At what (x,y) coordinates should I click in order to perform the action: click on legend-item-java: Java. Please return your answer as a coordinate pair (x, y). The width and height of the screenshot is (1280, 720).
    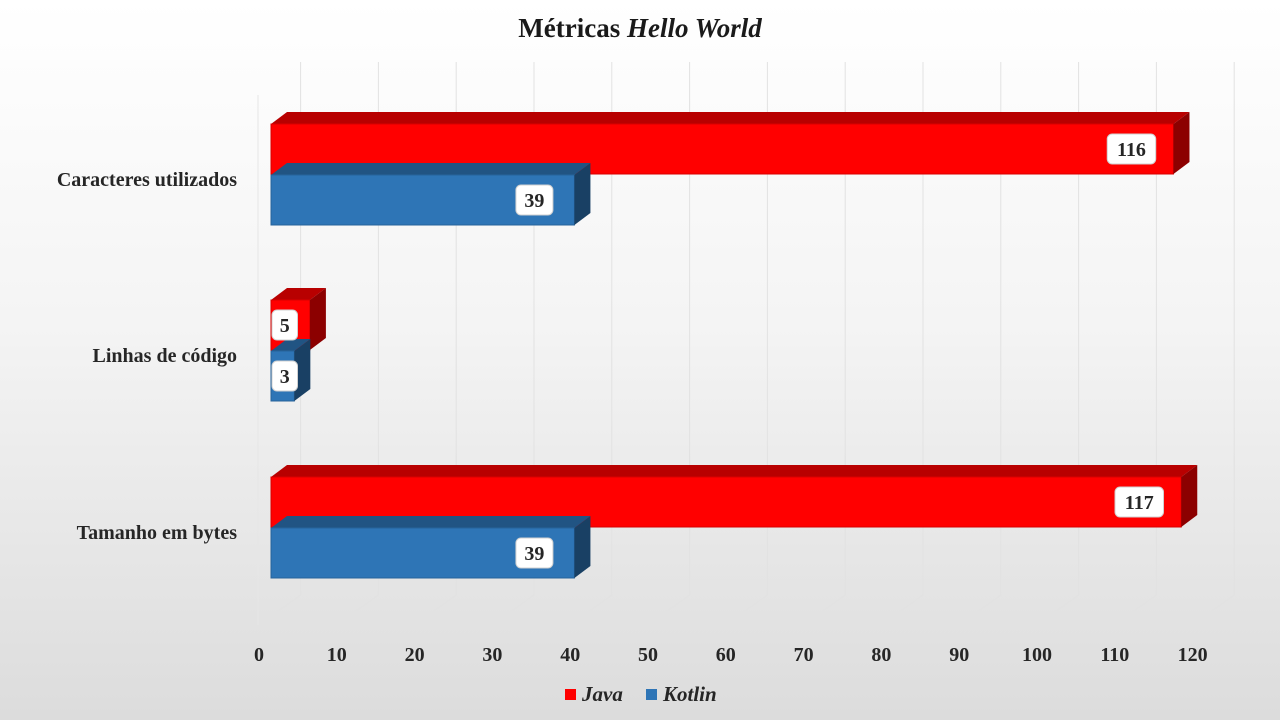
    Looking at the image, I should click on (594, 694).